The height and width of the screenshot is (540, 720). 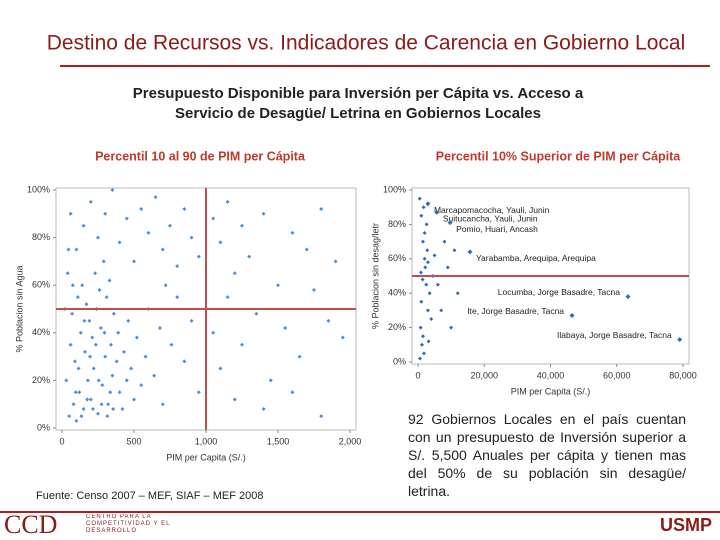 What do you see at coordinates (41, 237) in the screenshot?
I see `y-tick-label: 80%` at bounding box center [41, 237].